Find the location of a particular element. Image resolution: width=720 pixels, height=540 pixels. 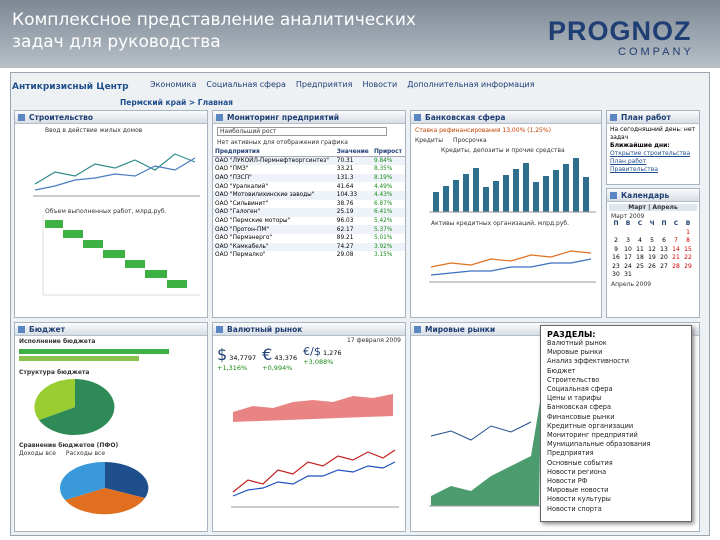

day: 10 is located at coordinates (628, 249).